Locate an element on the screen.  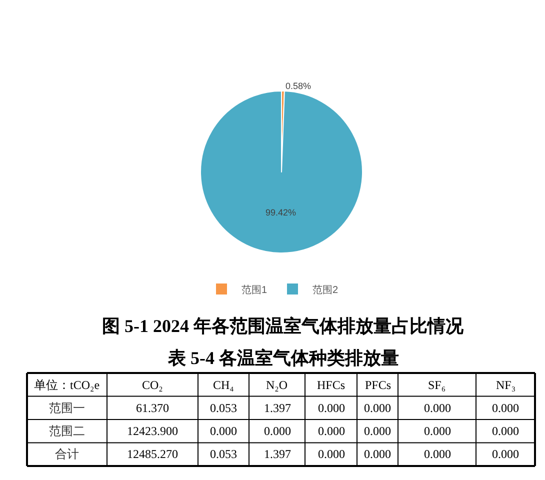
category-label: SF₆ is located at coordinates (437, 385).